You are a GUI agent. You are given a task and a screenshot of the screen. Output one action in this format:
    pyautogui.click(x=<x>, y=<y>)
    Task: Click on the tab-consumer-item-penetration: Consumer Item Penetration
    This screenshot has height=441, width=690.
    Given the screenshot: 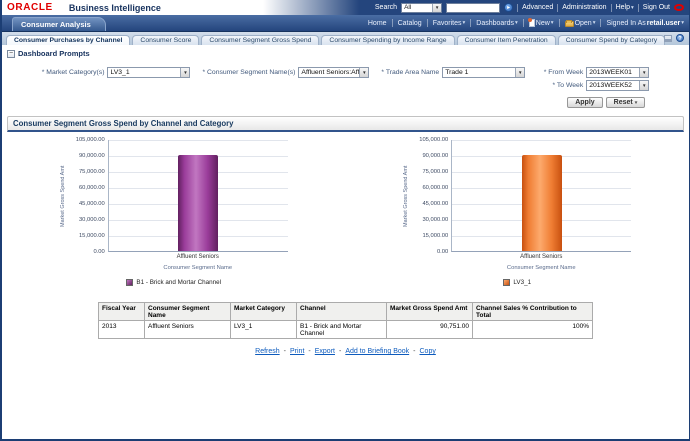 What is the action you would take?
    pyautogui.click(x=506, y=39)
    